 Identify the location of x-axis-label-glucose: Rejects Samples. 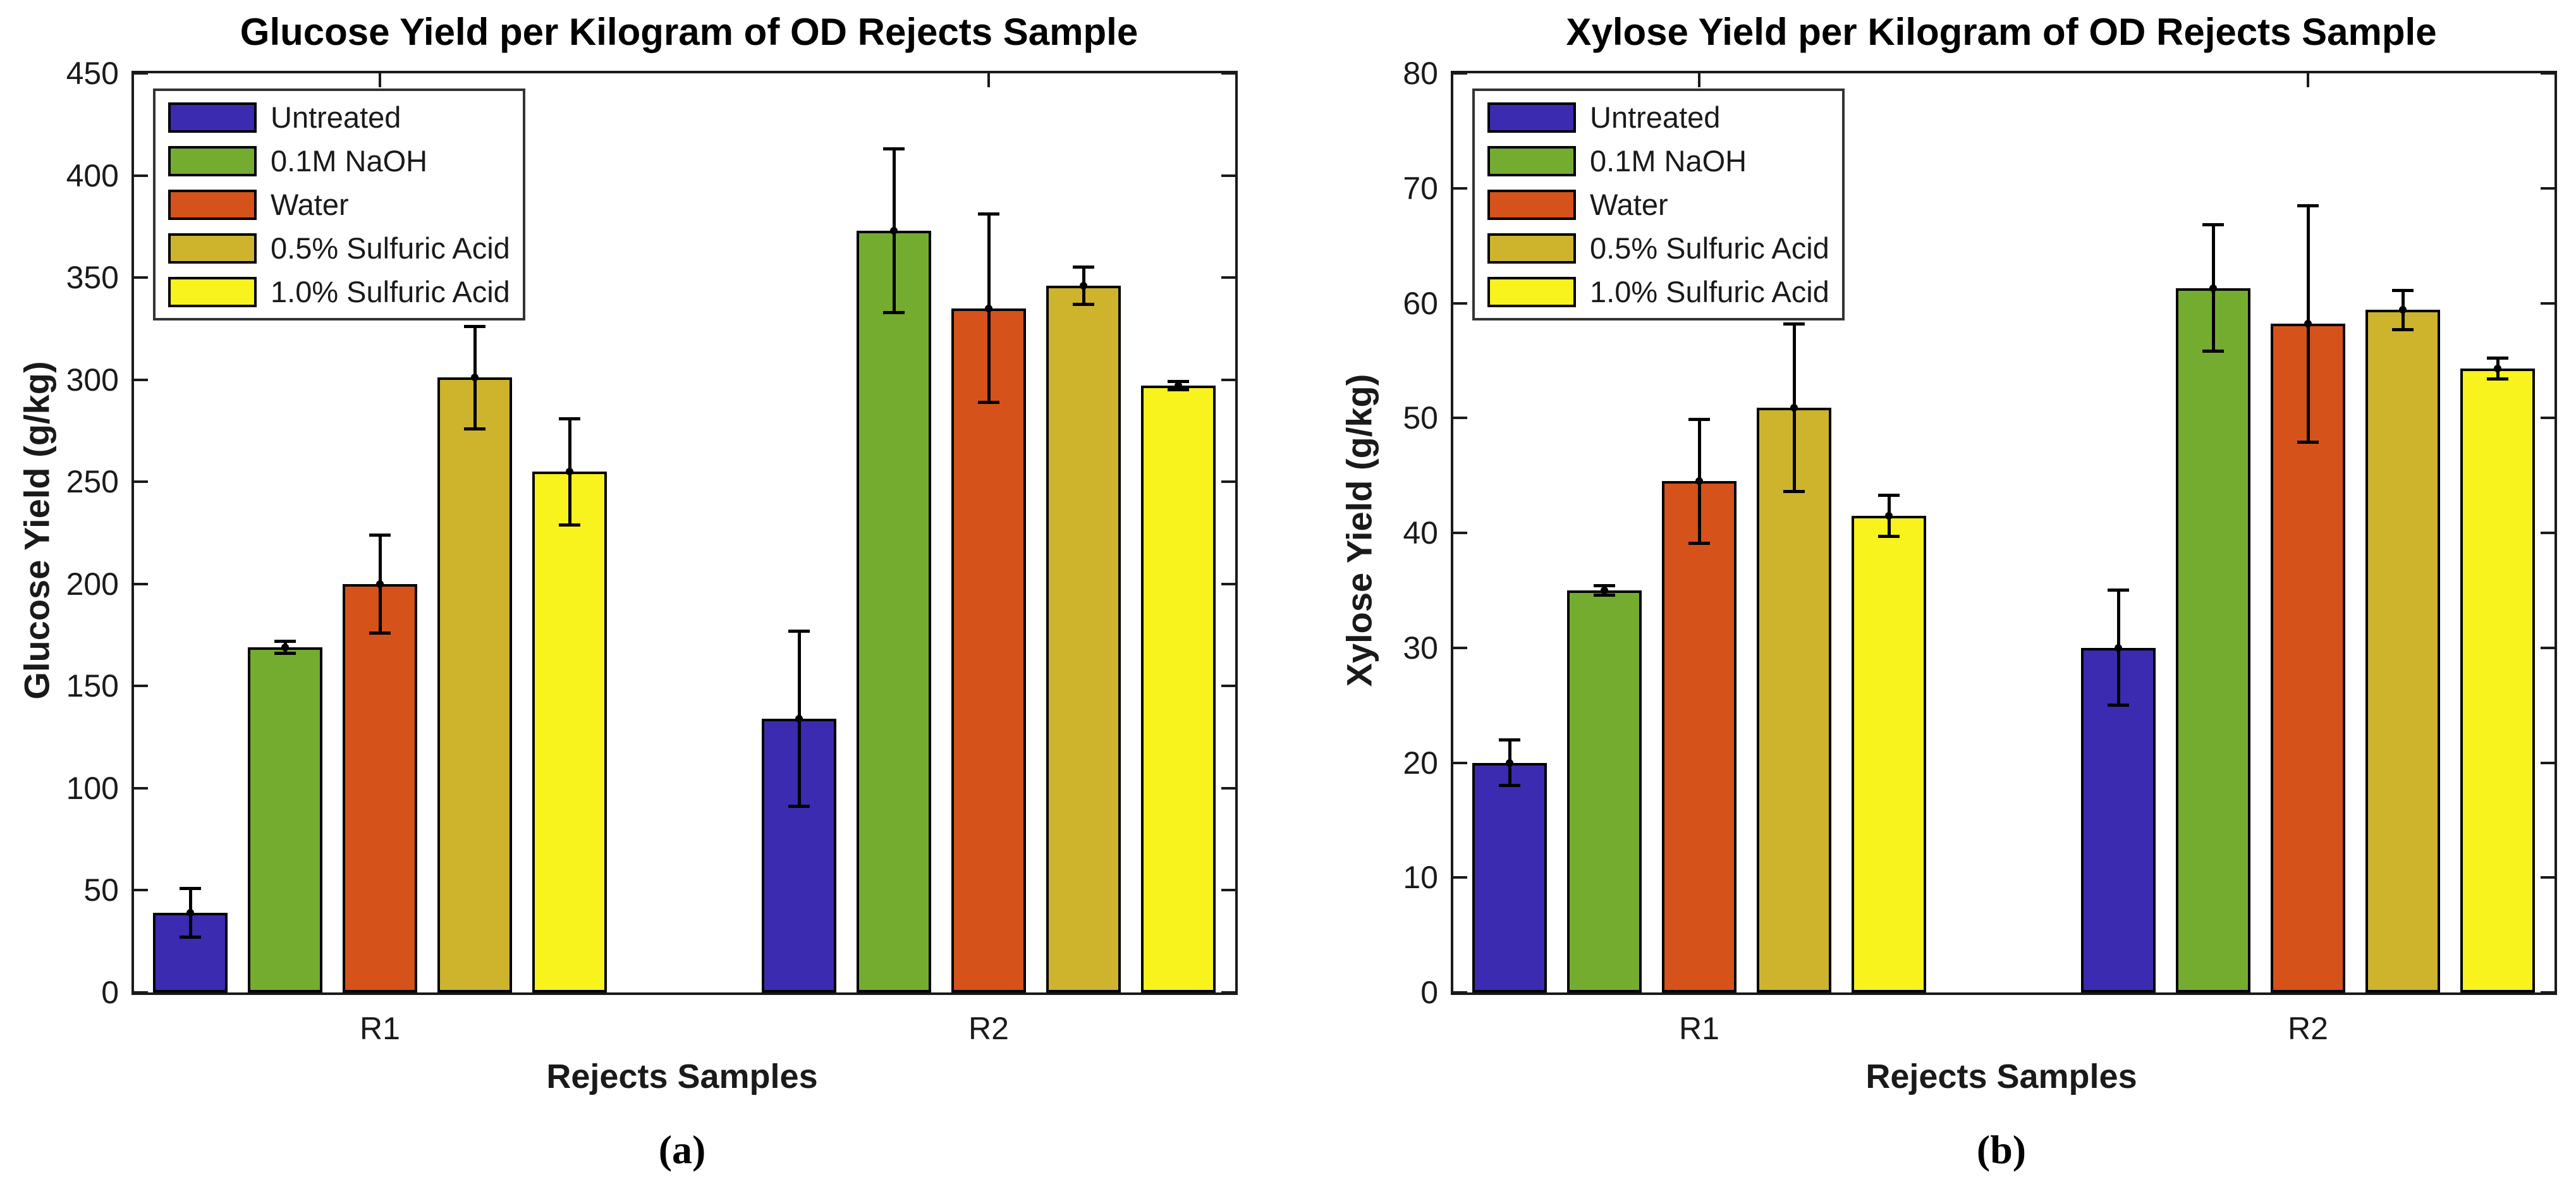
(682, 1077).